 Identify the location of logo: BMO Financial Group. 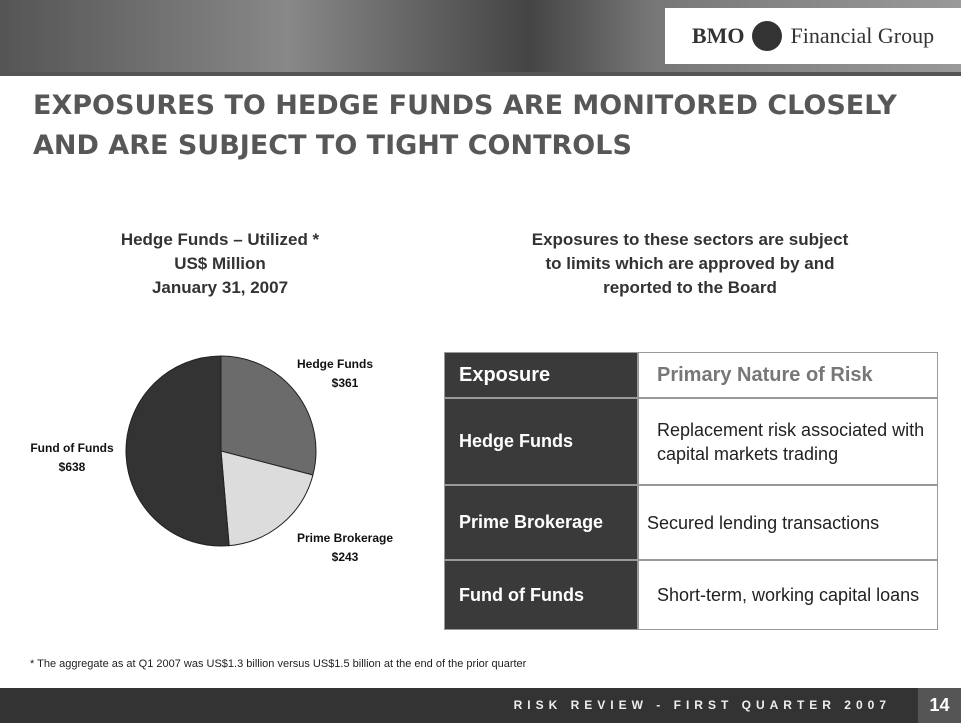
(813, 36).